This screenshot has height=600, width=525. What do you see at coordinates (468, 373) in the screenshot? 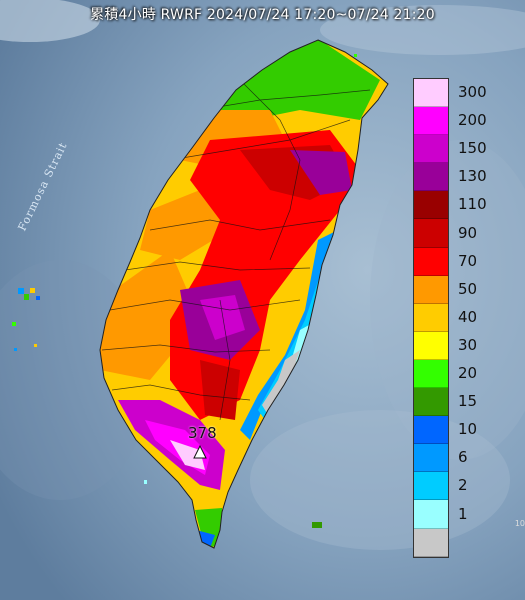
I see `legend-label: 20` at bounding box center [468, 373].